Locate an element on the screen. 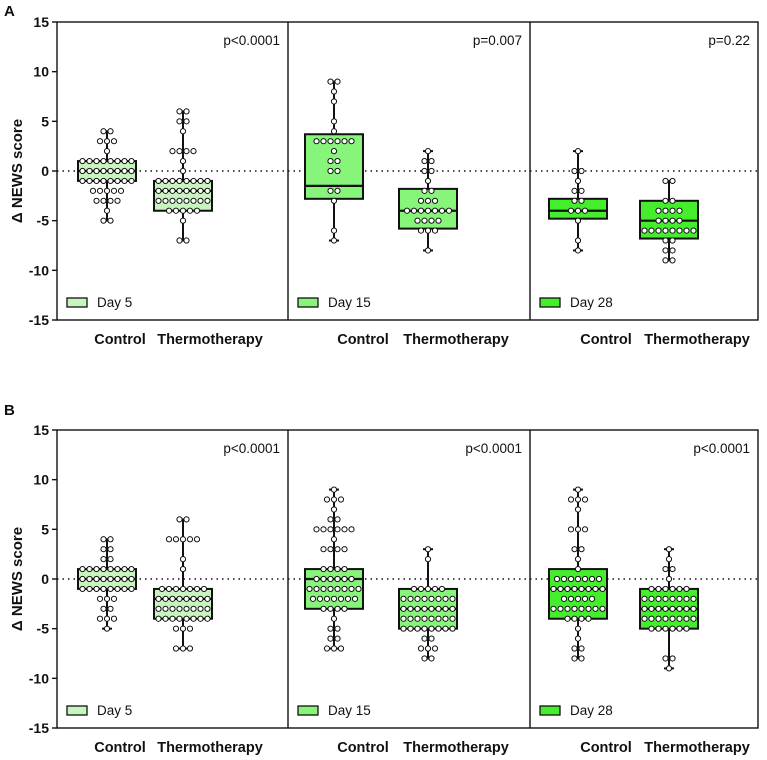 Image resolution: width=767 pixels, height=760 pixels. group-day-15: p=0.007 Day 15 Control Thermotherapy is located at coordinates (409, 190).